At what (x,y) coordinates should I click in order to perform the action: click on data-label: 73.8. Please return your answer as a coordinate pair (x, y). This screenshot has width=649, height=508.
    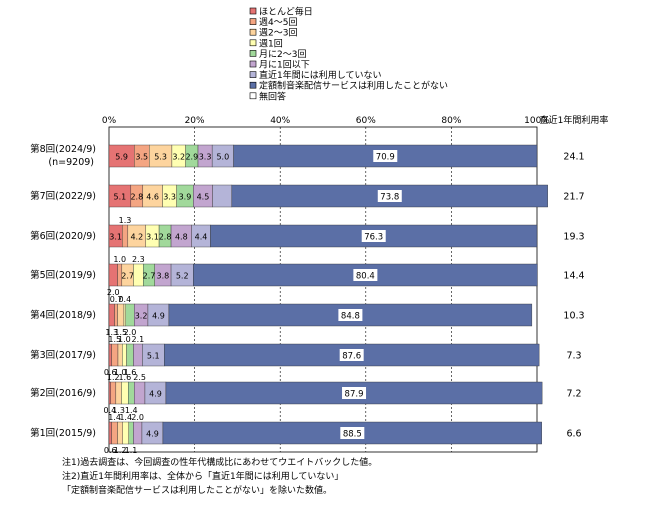
    Looking at the image, I should click on (389, 198).